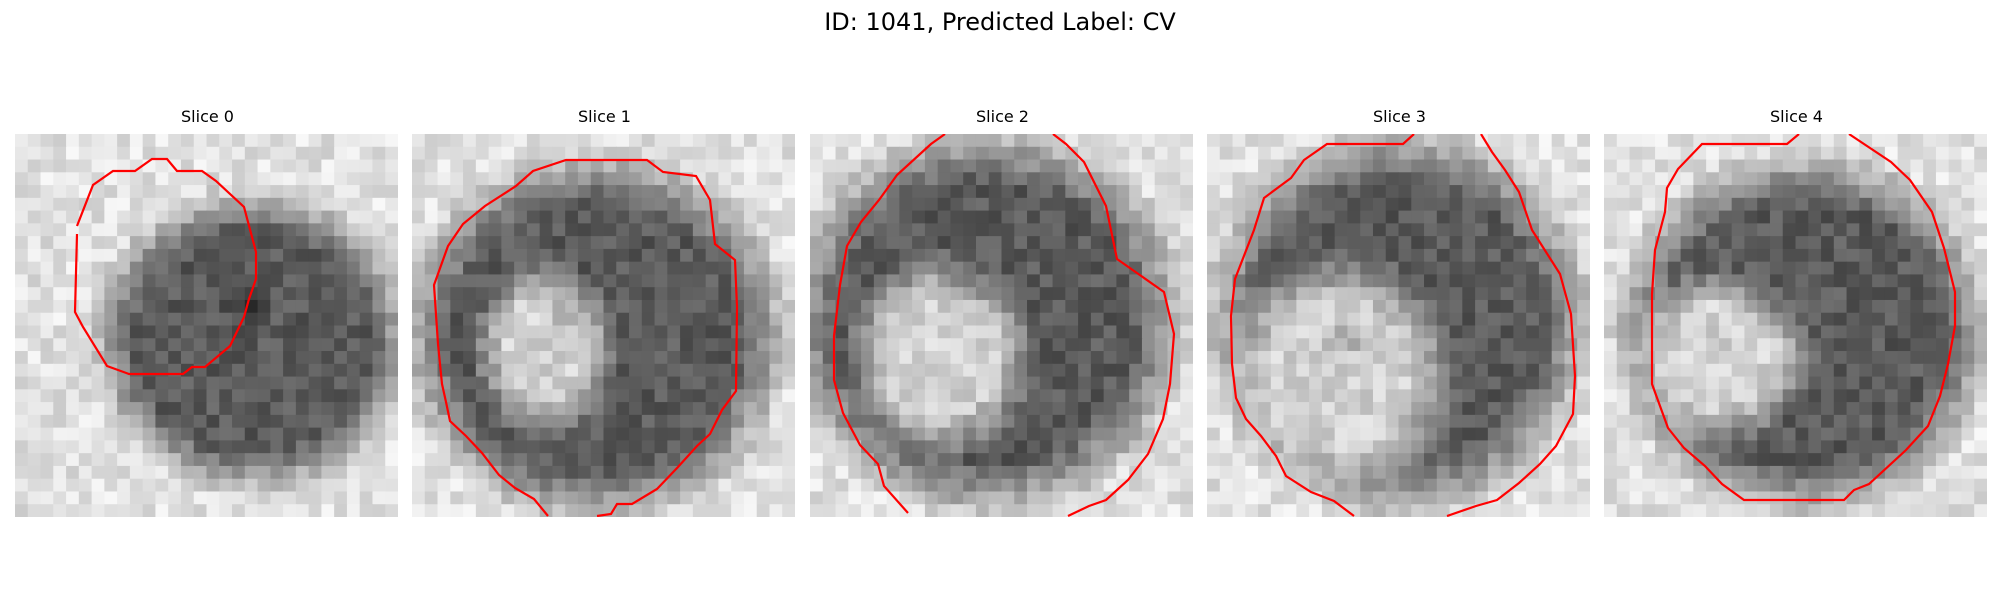 The width and height of the screenshot is (2000, 600). I want to click on slice-panel-1: Slice 1, so click(604, 316).